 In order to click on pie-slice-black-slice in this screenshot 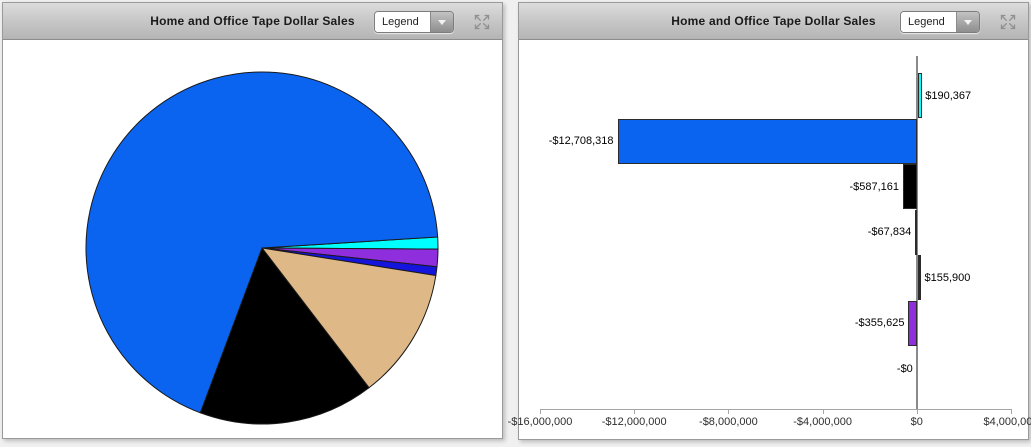, I will do `click(284, 335)`.